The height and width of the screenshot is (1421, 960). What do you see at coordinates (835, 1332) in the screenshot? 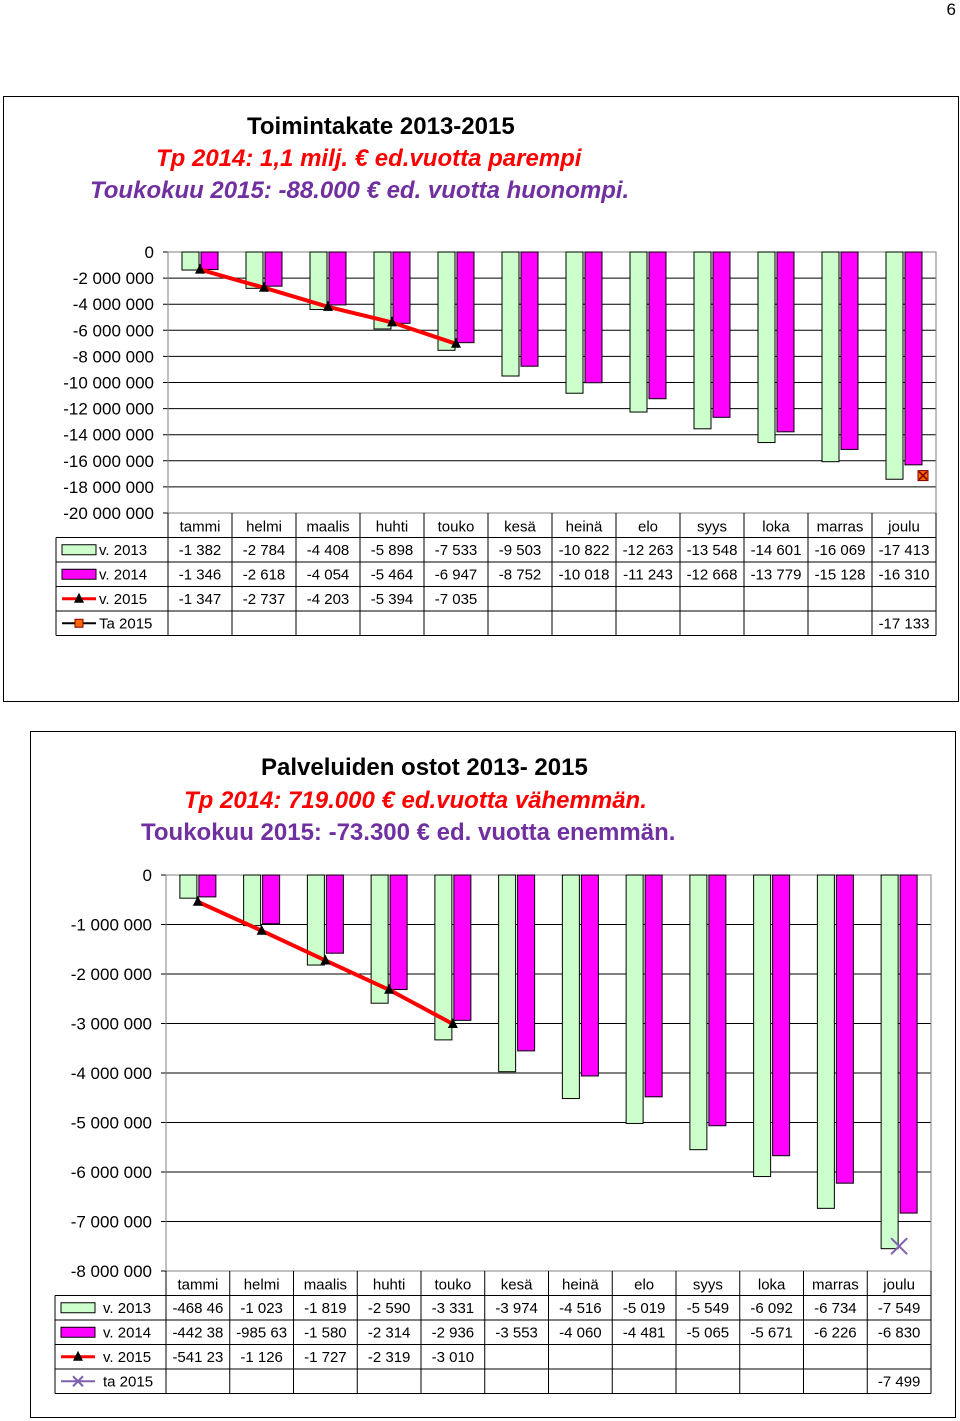
I see `table-cell: -6 226` at bounding box center [835, 1332].